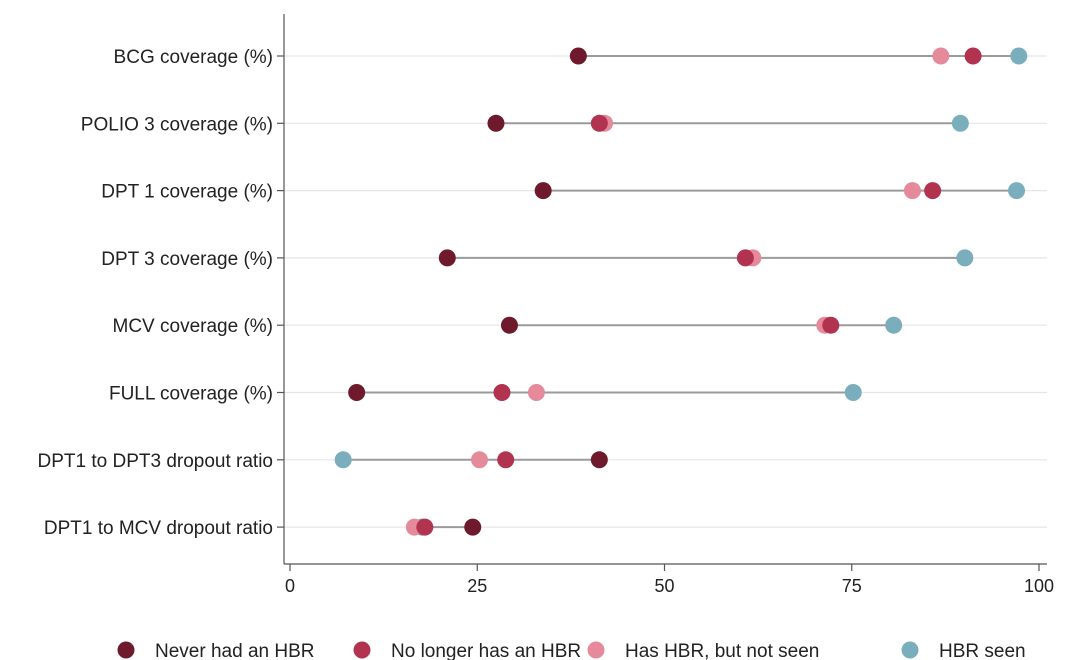 This screenshot has width=1067, height=660. Describe the element at coordinates (156, 461) in the screenshot. I see `row-label: DPT1 to DPT3 dropout ratio` at that location.